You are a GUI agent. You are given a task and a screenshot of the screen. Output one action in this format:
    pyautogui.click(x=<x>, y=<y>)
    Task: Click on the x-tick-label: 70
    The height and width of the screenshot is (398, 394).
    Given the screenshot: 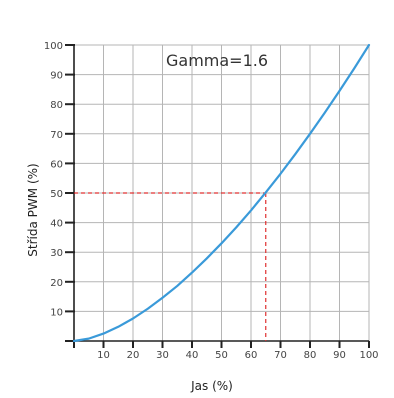 What is the action you would take?
    pyautogui.click(x=280, y=355)
    